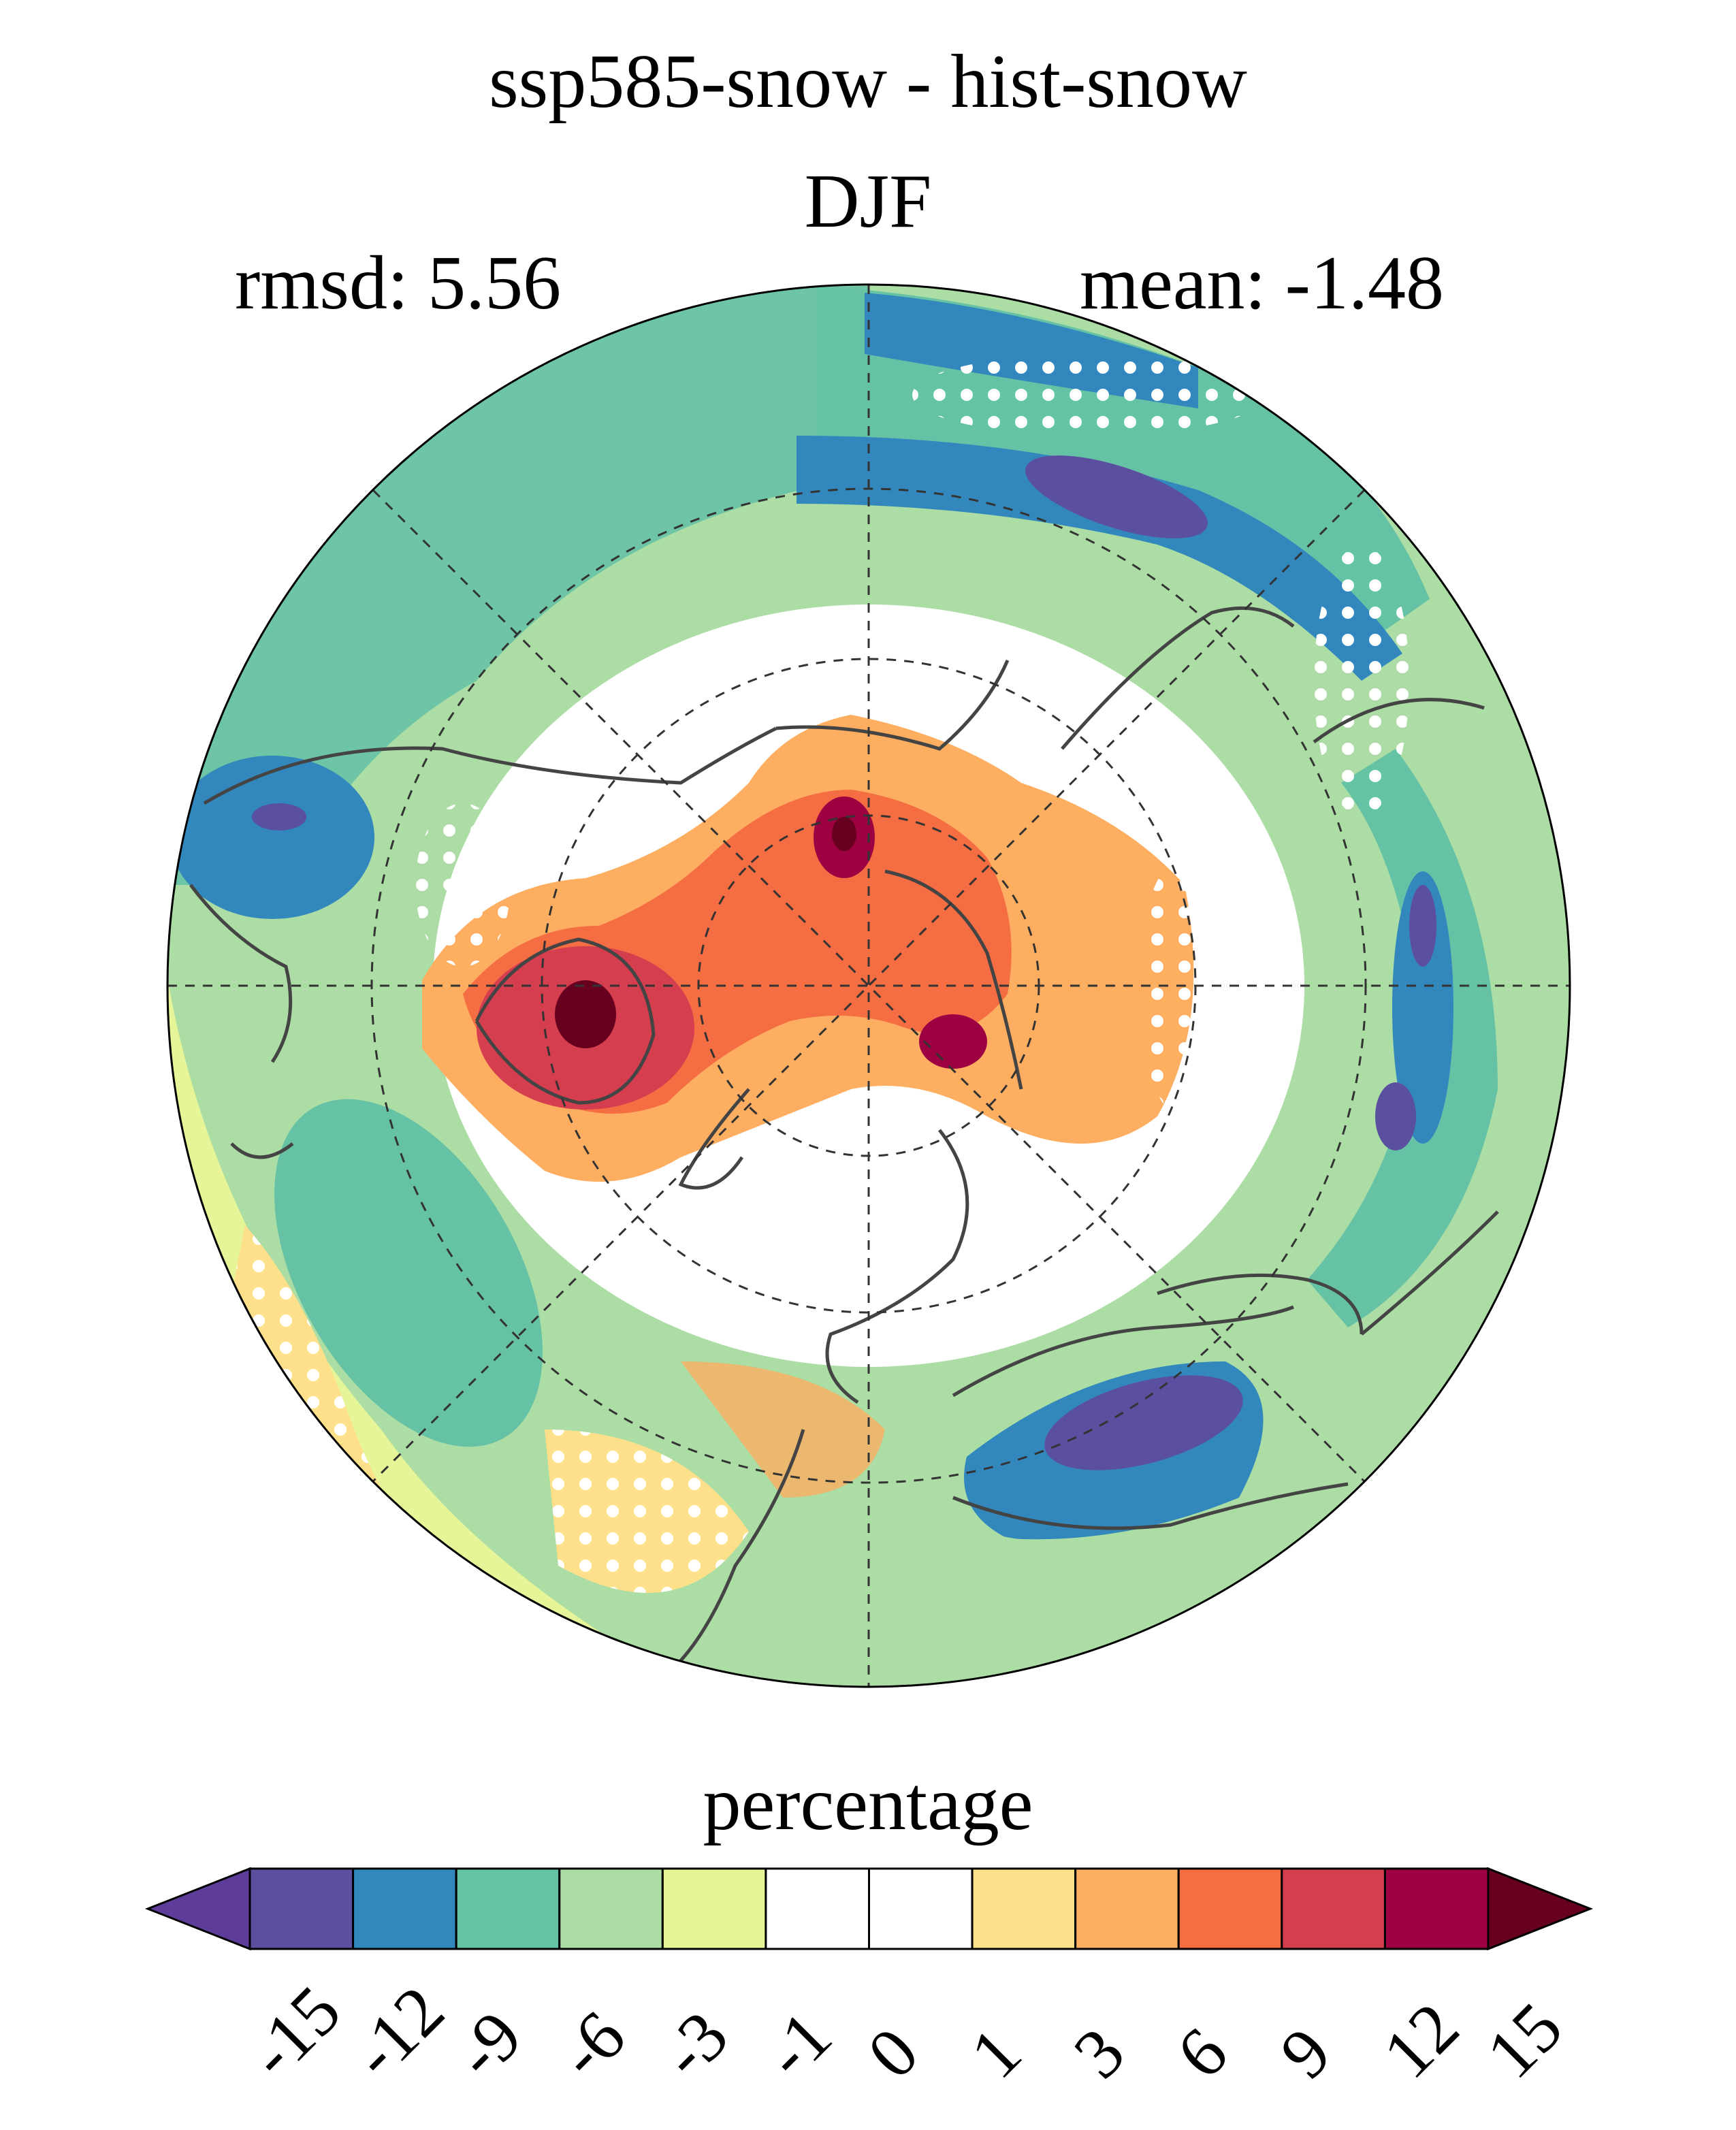  I want to click on figure-title: ssp585-snow - hist-snow, so click(868, 81).